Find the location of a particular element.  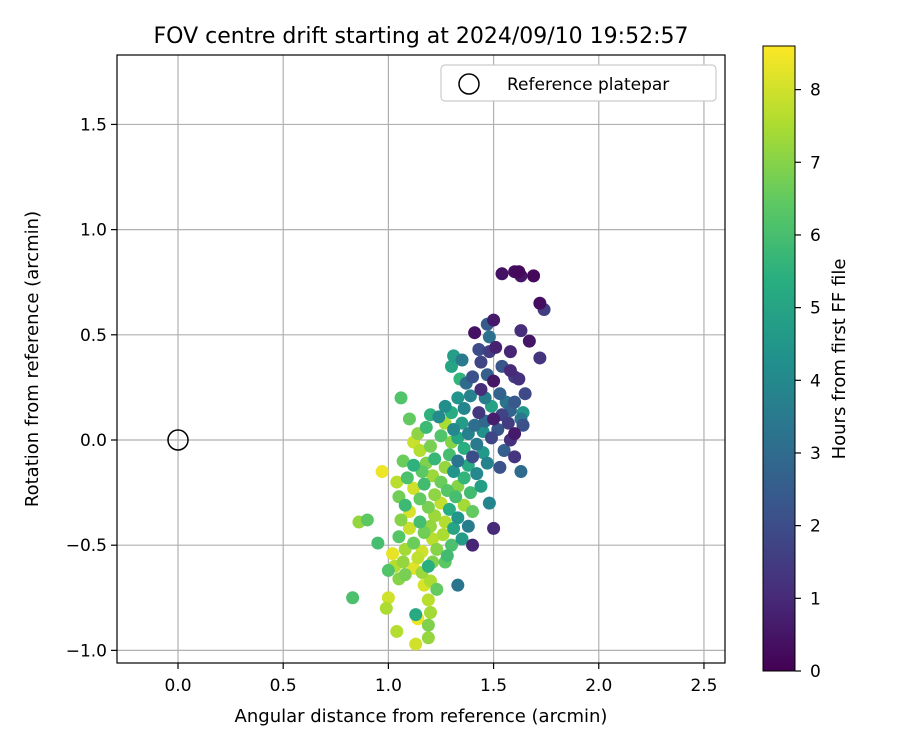

colorbar-tick-label: 7 is located at coordinates (815, 163).